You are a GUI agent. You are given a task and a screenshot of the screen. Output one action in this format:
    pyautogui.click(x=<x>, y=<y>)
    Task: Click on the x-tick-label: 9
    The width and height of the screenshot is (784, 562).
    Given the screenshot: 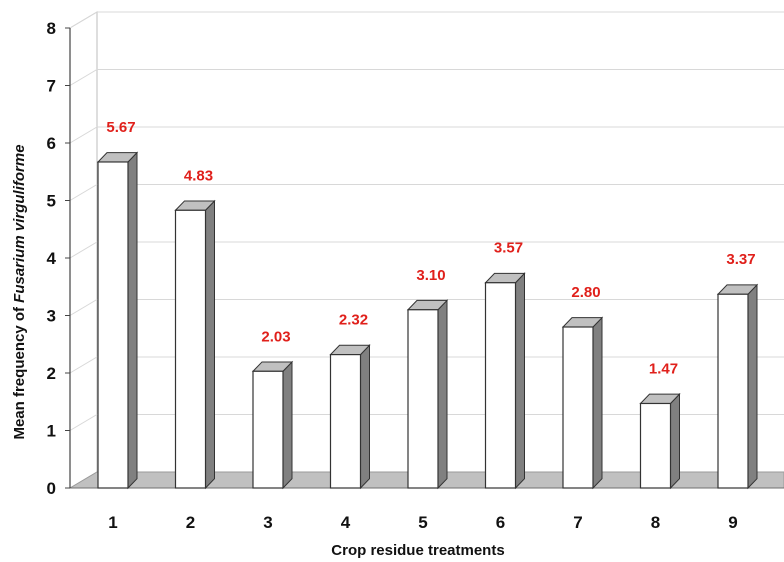 What is the action you would take?
    pyautogui.click(x=732, y=522)
    